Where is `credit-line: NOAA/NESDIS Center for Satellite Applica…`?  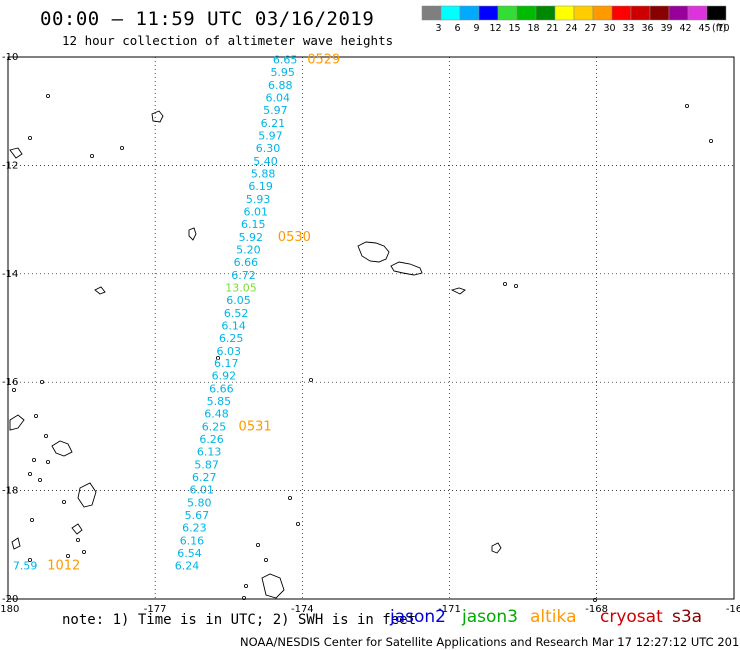 credit-line: NOAA/NESDIS Center for Satellite Applica… is located at coordinates (490, 642).